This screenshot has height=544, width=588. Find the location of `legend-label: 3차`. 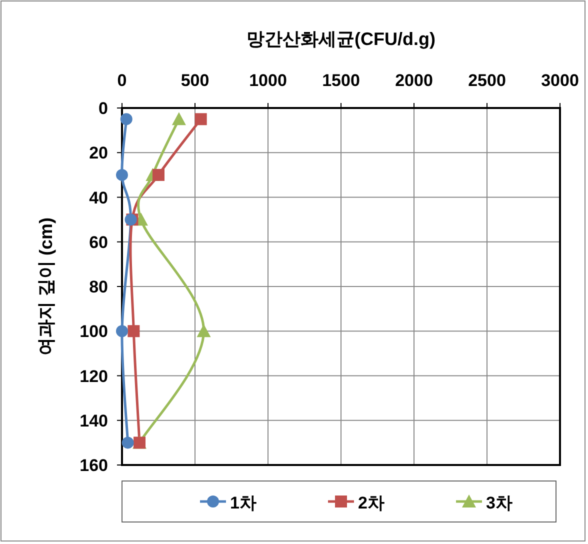

legend-label: 3차 is located at coordinates (499, 503).